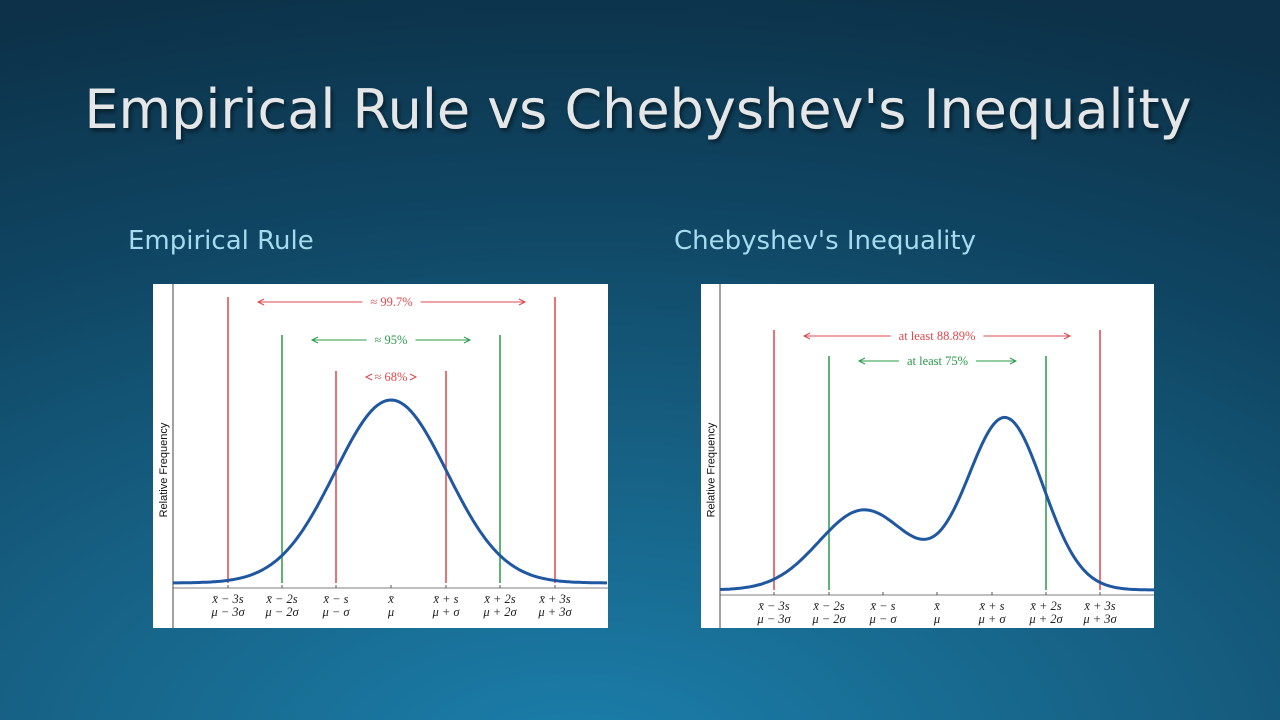 The image size is (1280, 720). Describe the element at coordinates (391, 340) in the screenshot. I see `annotation: ≈ 95%` at that location.